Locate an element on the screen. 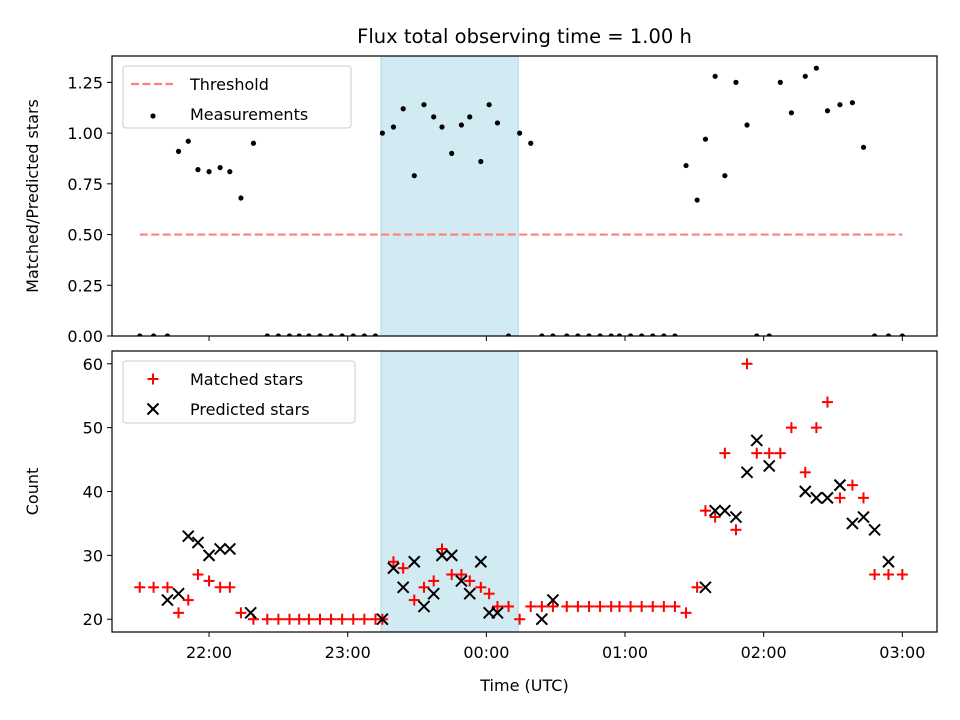 The width and height of the screenshot is (960, 720). y-tick-label: 30 is located at coordinates (93, 555).